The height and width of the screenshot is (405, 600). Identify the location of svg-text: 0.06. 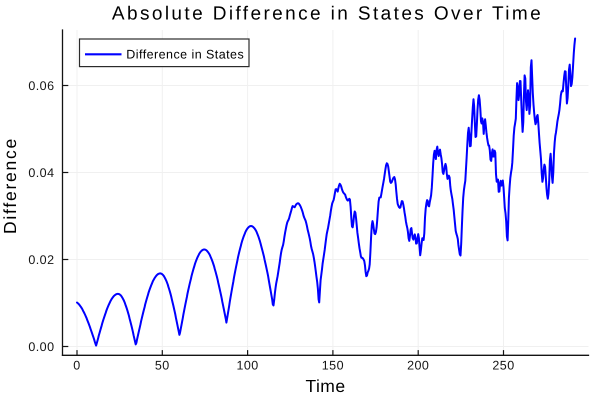
(41, 86).